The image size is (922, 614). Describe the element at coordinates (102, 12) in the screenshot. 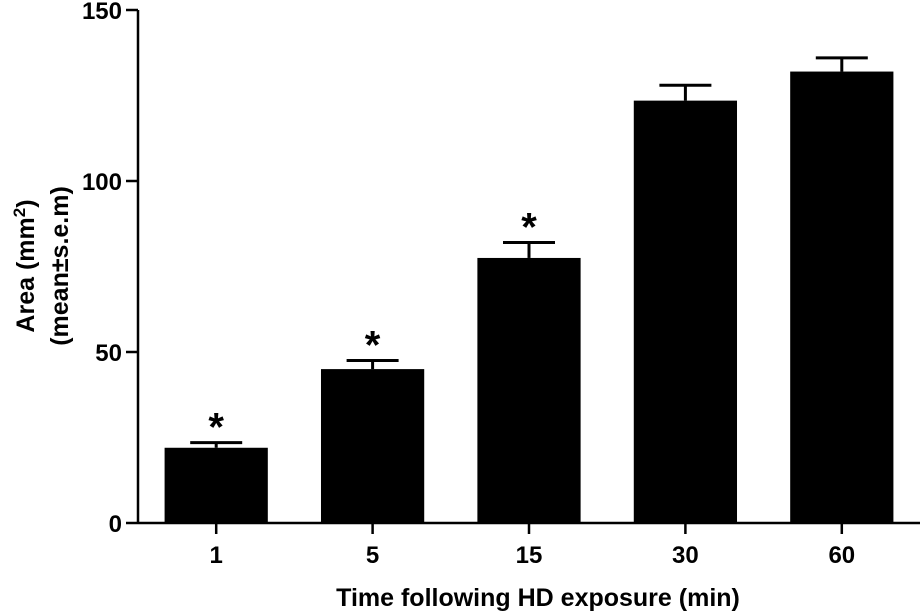

I see `y-tick-label-3: 150` at that location.